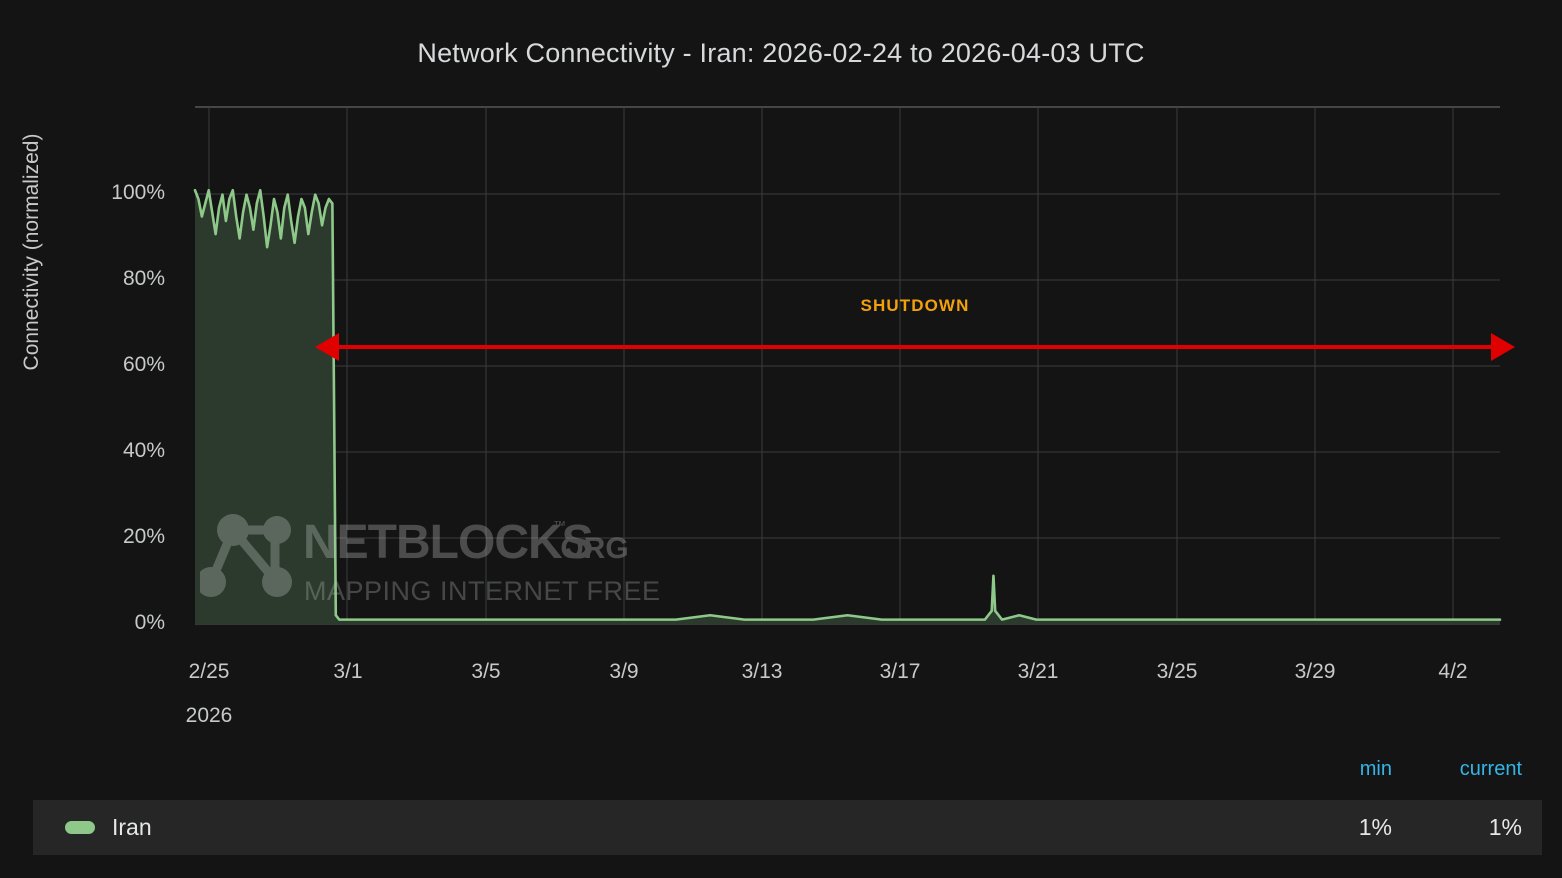 This screenshot has width=1562, height=878. Describe the element at coordinates (486, 671) in the screenshot. I see `x-tick-label-2: 3/5` at that location.